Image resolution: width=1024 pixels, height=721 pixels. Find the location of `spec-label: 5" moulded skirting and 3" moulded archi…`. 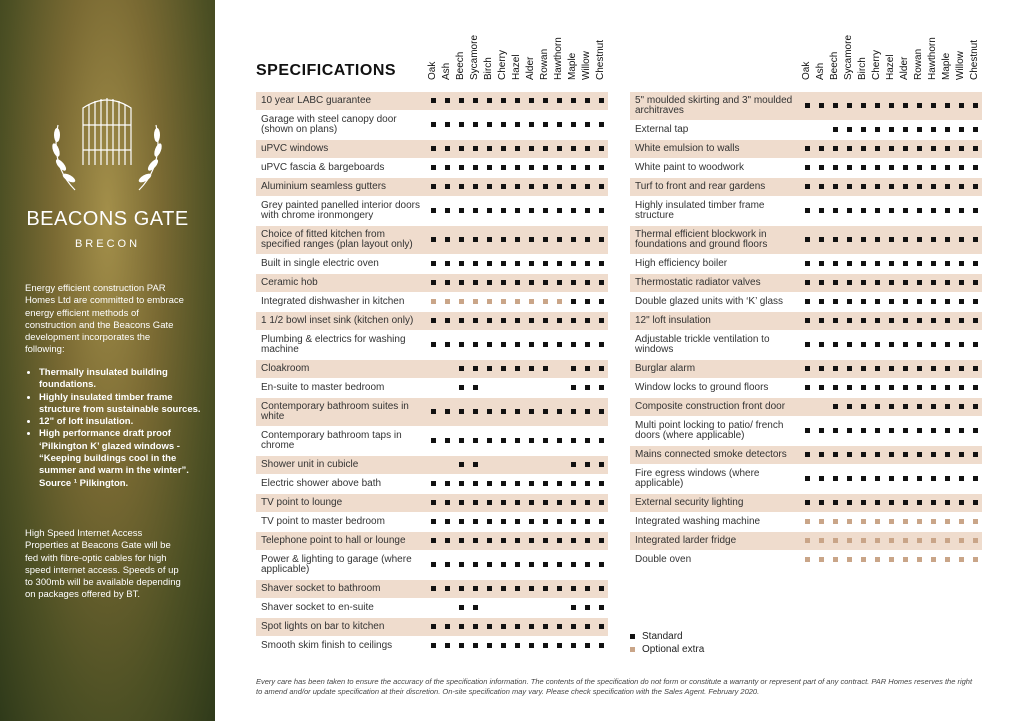

spec-label: 5" moulded skirting and 3" moulded archi… is located at coordinates (715, 106).